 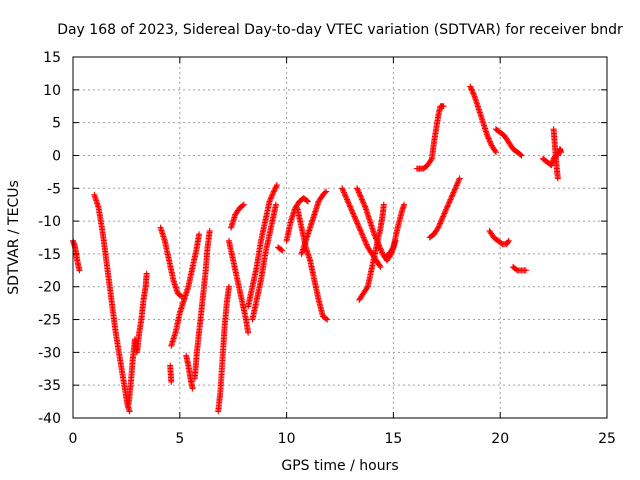 I want to click on y-tick-label: -10, so click(x=49, y=222).